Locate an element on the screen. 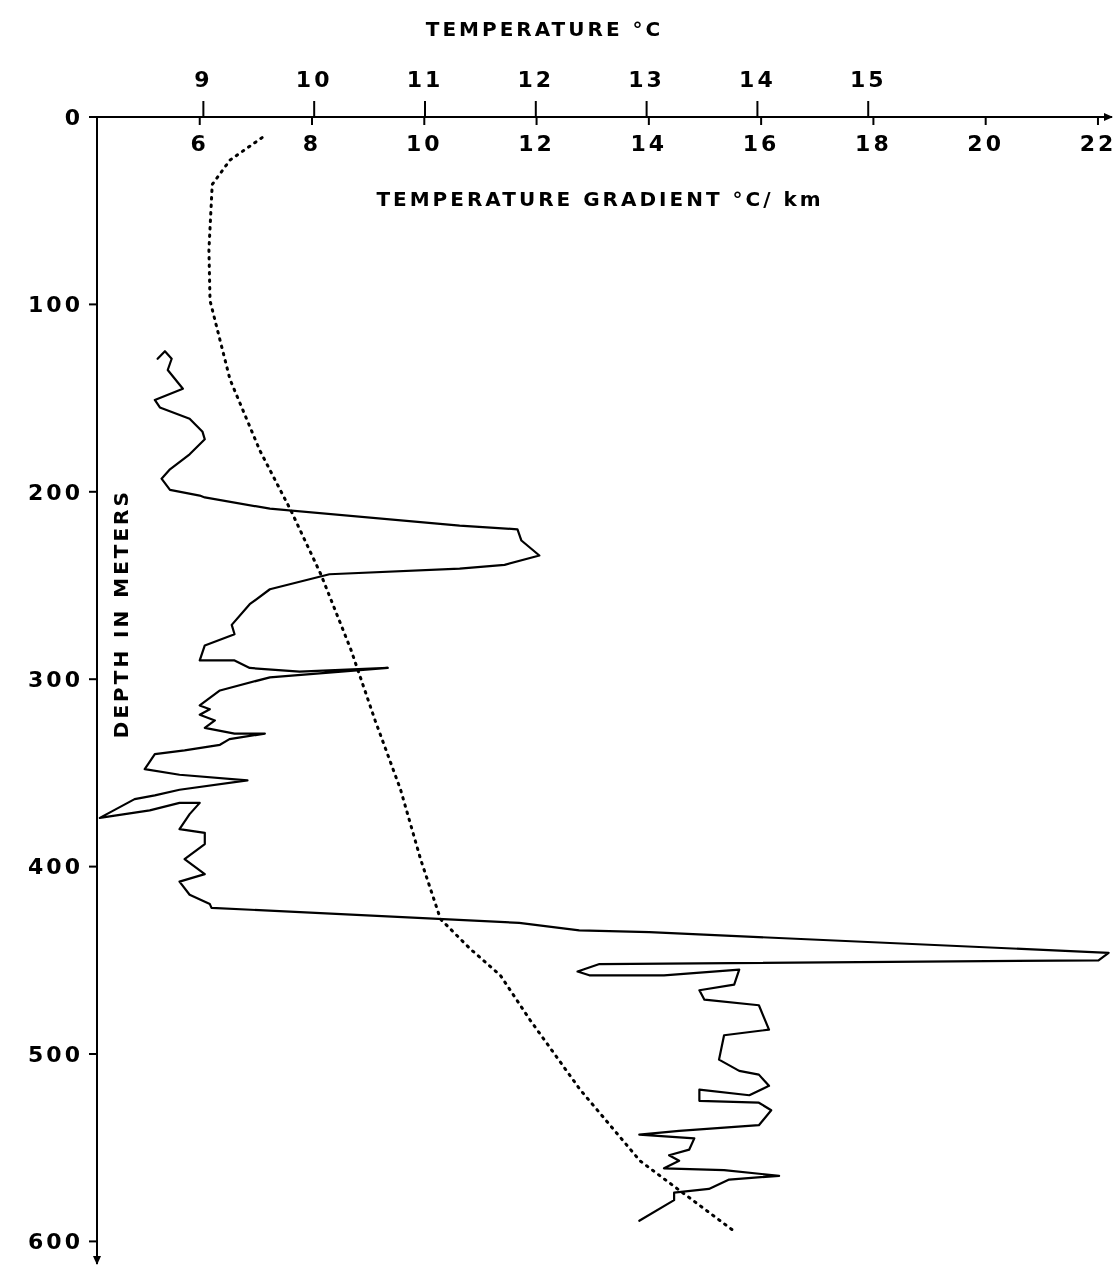 The width and height of the screenshot is (1115, 1267). y-tick-label: 500 is located at coordinates (55, 1054).